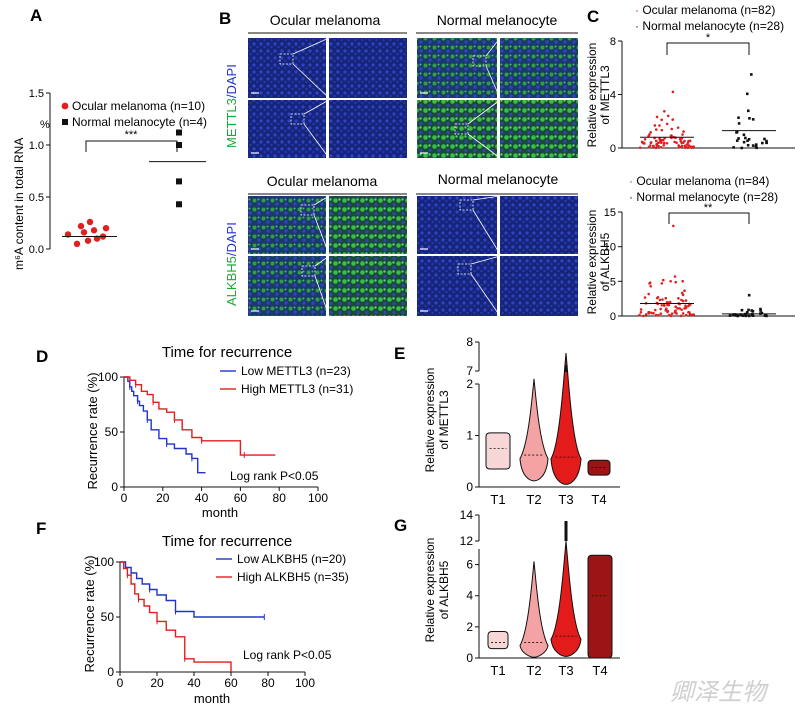 The width and height of the screenshot is (805, 712). Describe the element at coordinates (132, 135) in the screenshot. I see `panel-a-significance: ***` at that location.